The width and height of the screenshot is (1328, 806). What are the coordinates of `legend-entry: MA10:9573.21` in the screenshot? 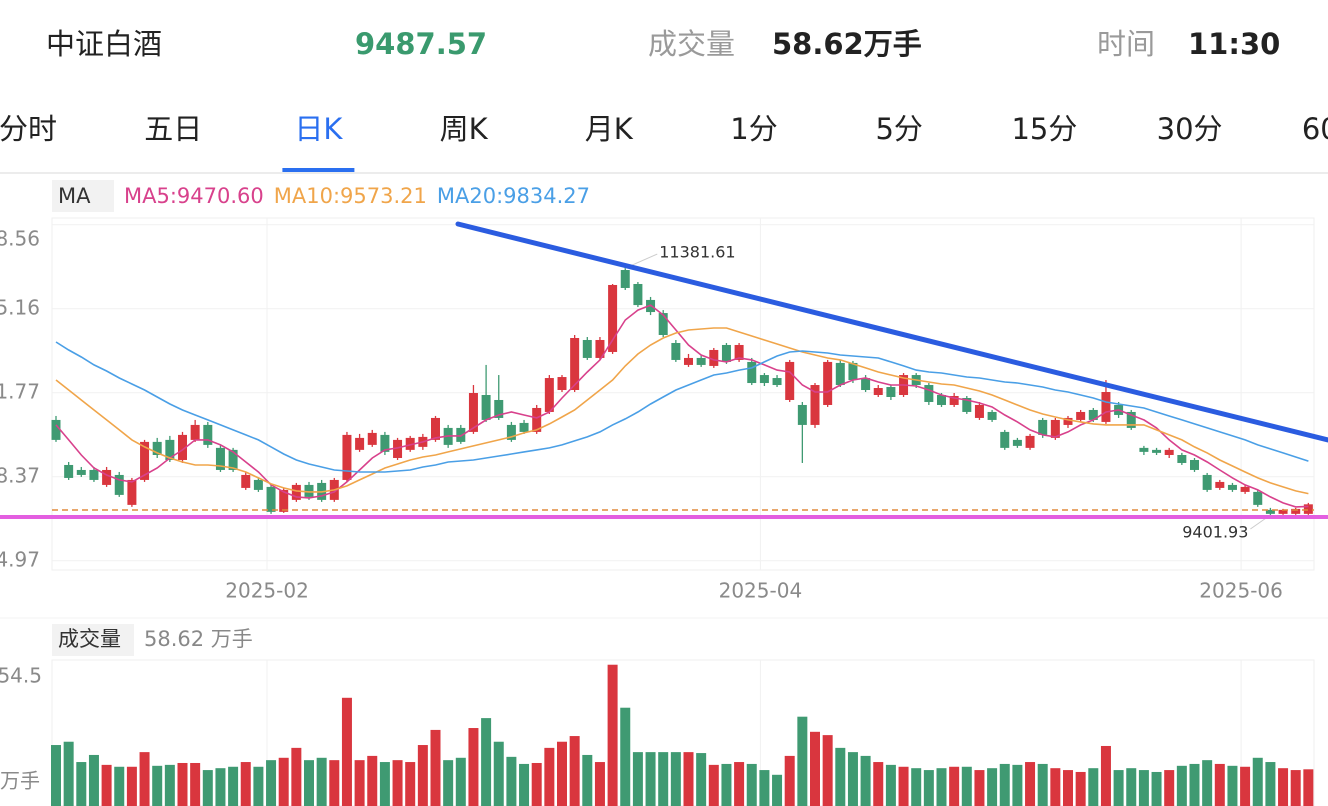 It's located at (350, 196).